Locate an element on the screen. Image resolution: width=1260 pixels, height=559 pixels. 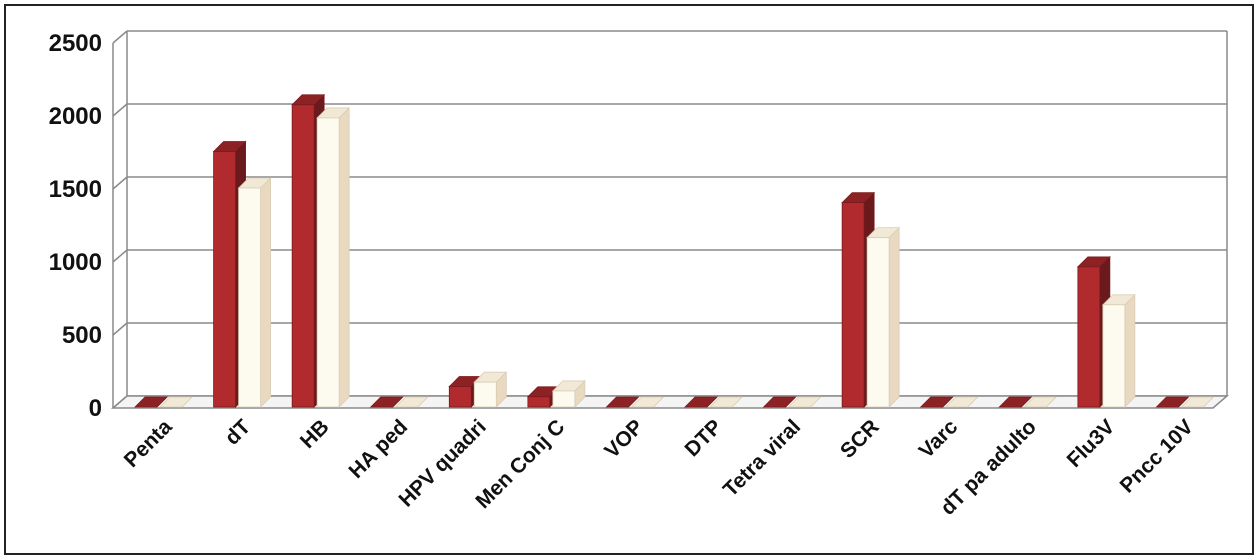
x-tick-label: dT is located at coordinates (238, 432).